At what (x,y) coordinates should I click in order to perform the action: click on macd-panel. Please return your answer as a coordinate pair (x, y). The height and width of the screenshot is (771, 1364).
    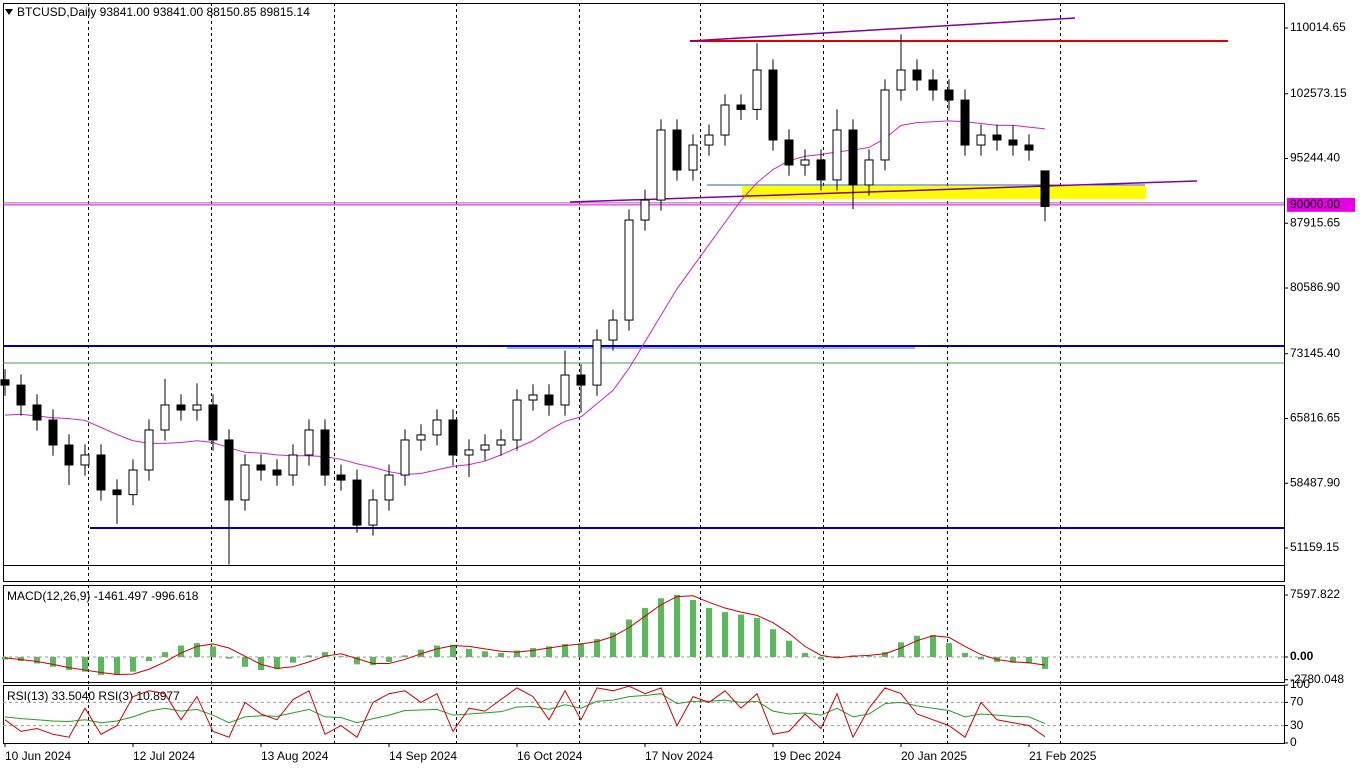
    Looking at the image, I should click on (644, 634).